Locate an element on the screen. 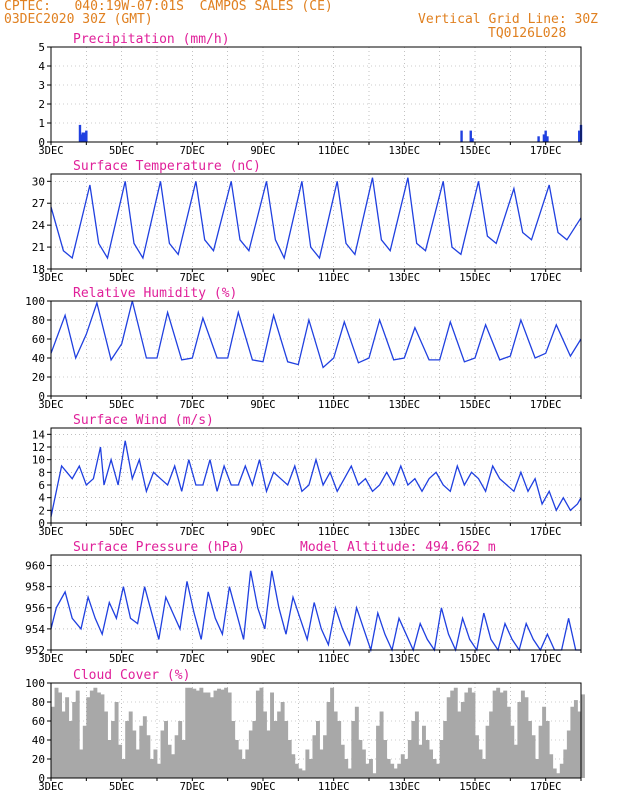 The height and width of the screenshot is (800, 618). y-tick-label: 6 is located at coordinates (41, 485).